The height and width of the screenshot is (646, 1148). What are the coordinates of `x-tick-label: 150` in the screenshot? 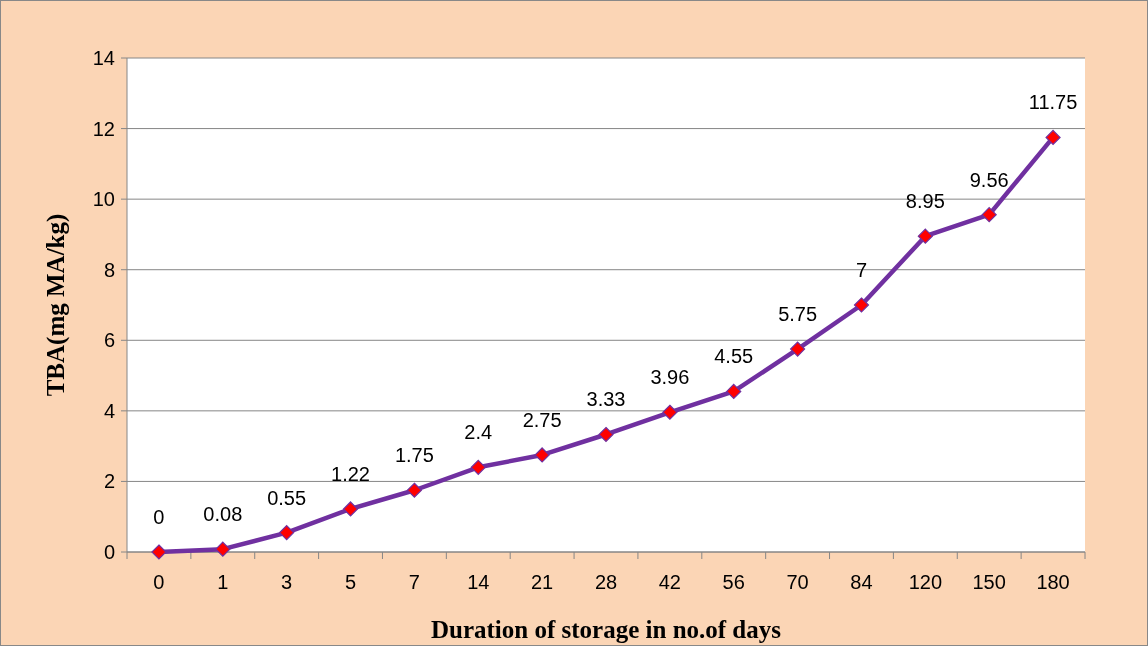 It's located at (989, 582).